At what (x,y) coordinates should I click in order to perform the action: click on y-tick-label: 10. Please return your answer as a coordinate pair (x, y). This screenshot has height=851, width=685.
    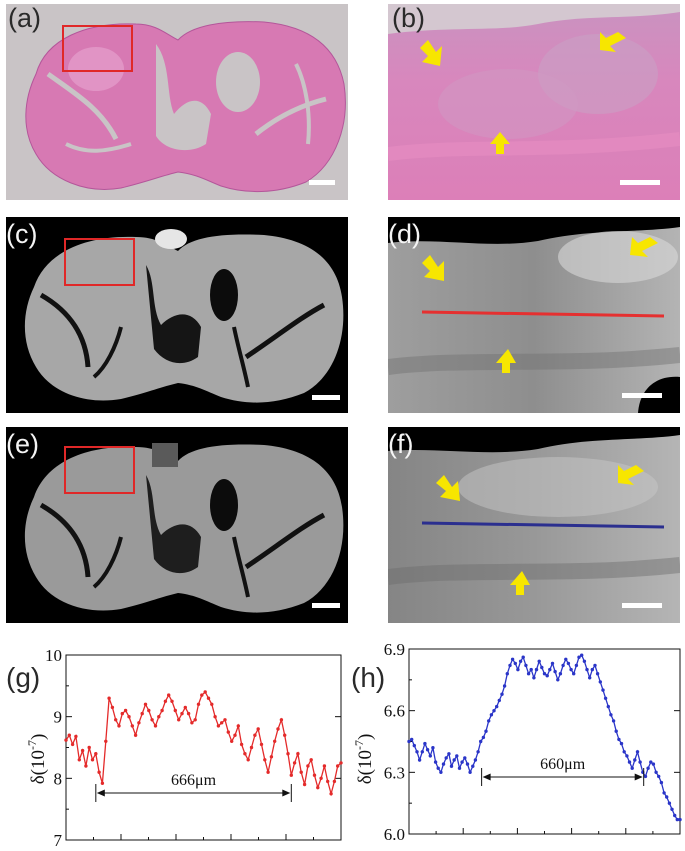
    Looking at the image, I should click on (53, 655).